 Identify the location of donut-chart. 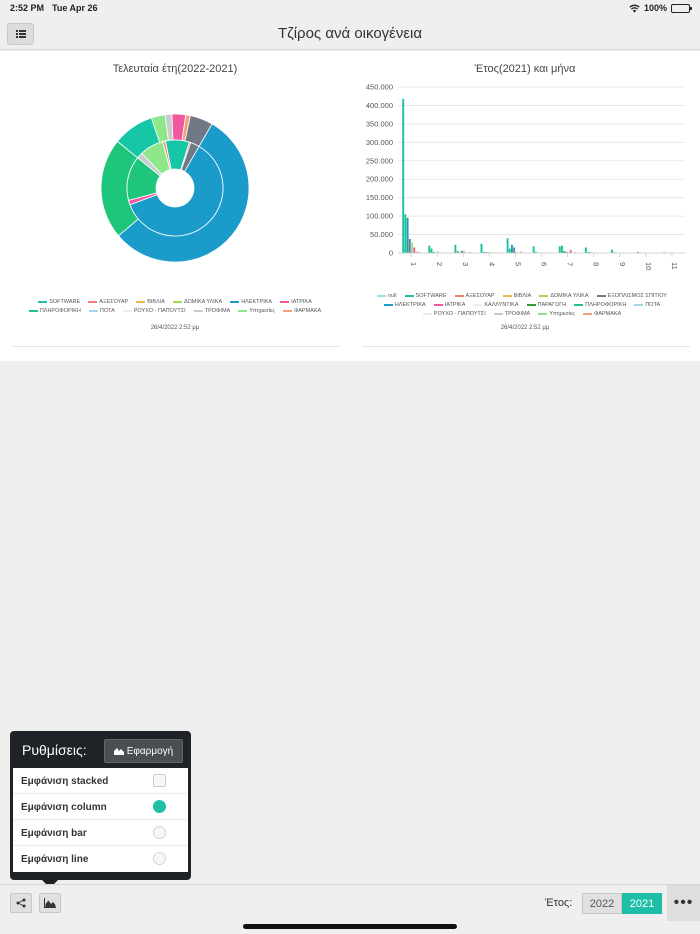
(175, 198).